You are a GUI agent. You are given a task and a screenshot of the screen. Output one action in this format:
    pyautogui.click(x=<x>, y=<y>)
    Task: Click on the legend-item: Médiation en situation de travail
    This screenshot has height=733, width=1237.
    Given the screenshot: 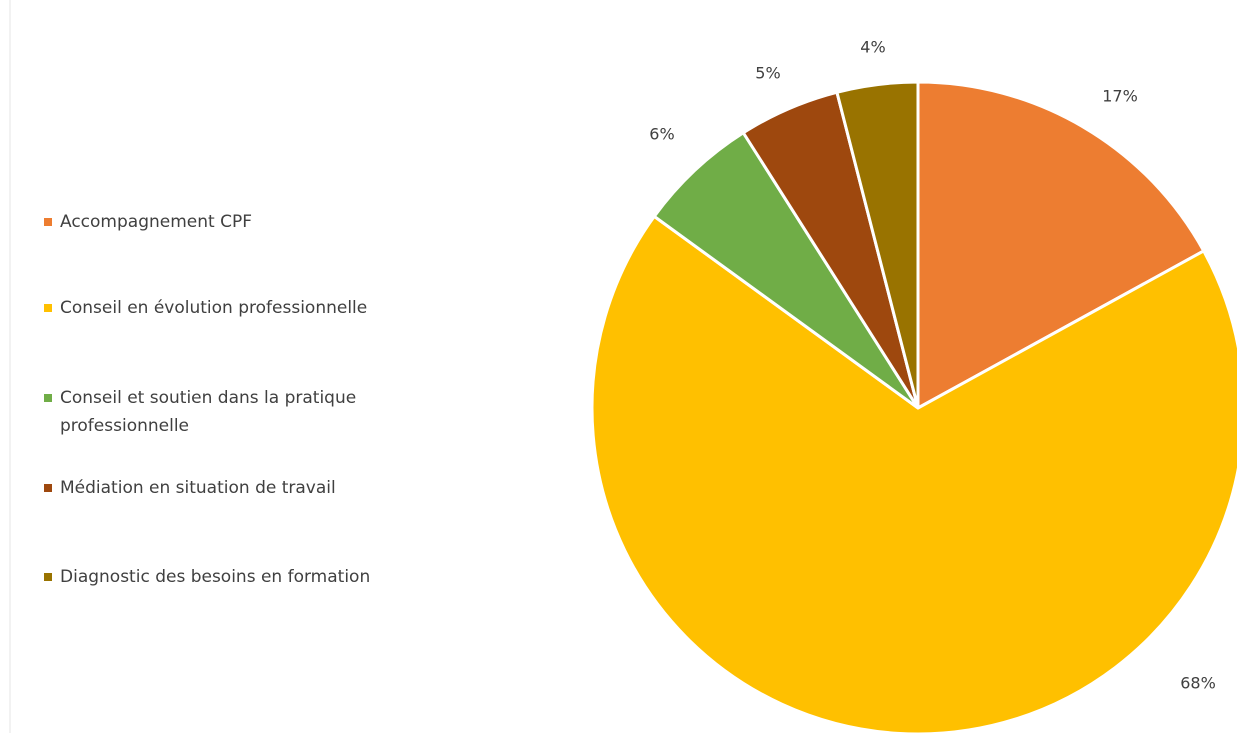 What is the action you would take?
    pyautogui.click(x=234, y=488)
    